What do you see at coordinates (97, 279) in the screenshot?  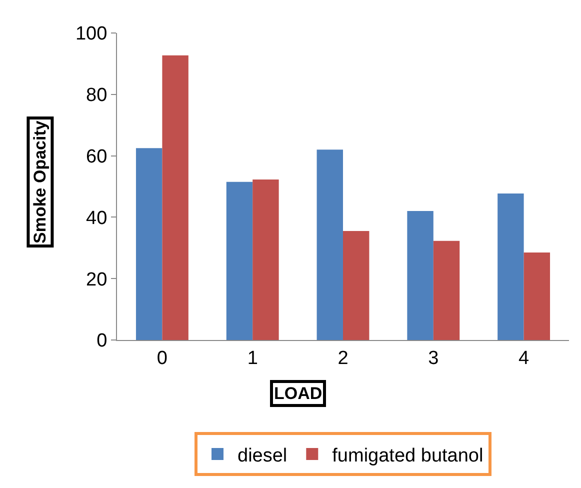 I see `y-tick-label: 20` at bounding box center [97, 279].